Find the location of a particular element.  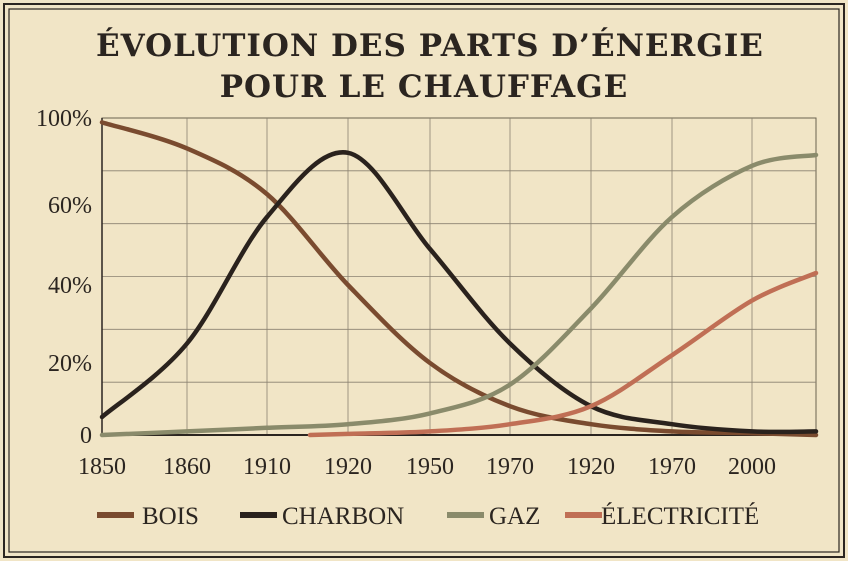

chart-title-line-1: ÉVOLUTION DES PARTS D’ÉNERGIE is located at coordinates (430, 45).